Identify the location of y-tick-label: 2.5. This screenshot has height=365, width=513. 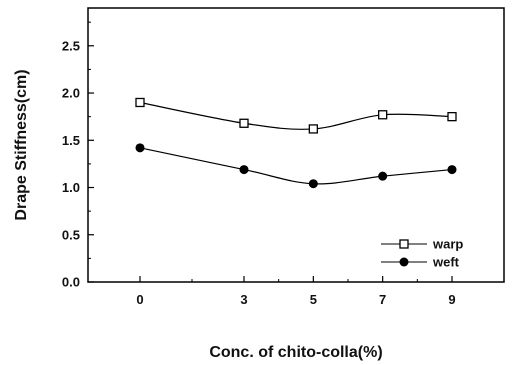
(71, 45).